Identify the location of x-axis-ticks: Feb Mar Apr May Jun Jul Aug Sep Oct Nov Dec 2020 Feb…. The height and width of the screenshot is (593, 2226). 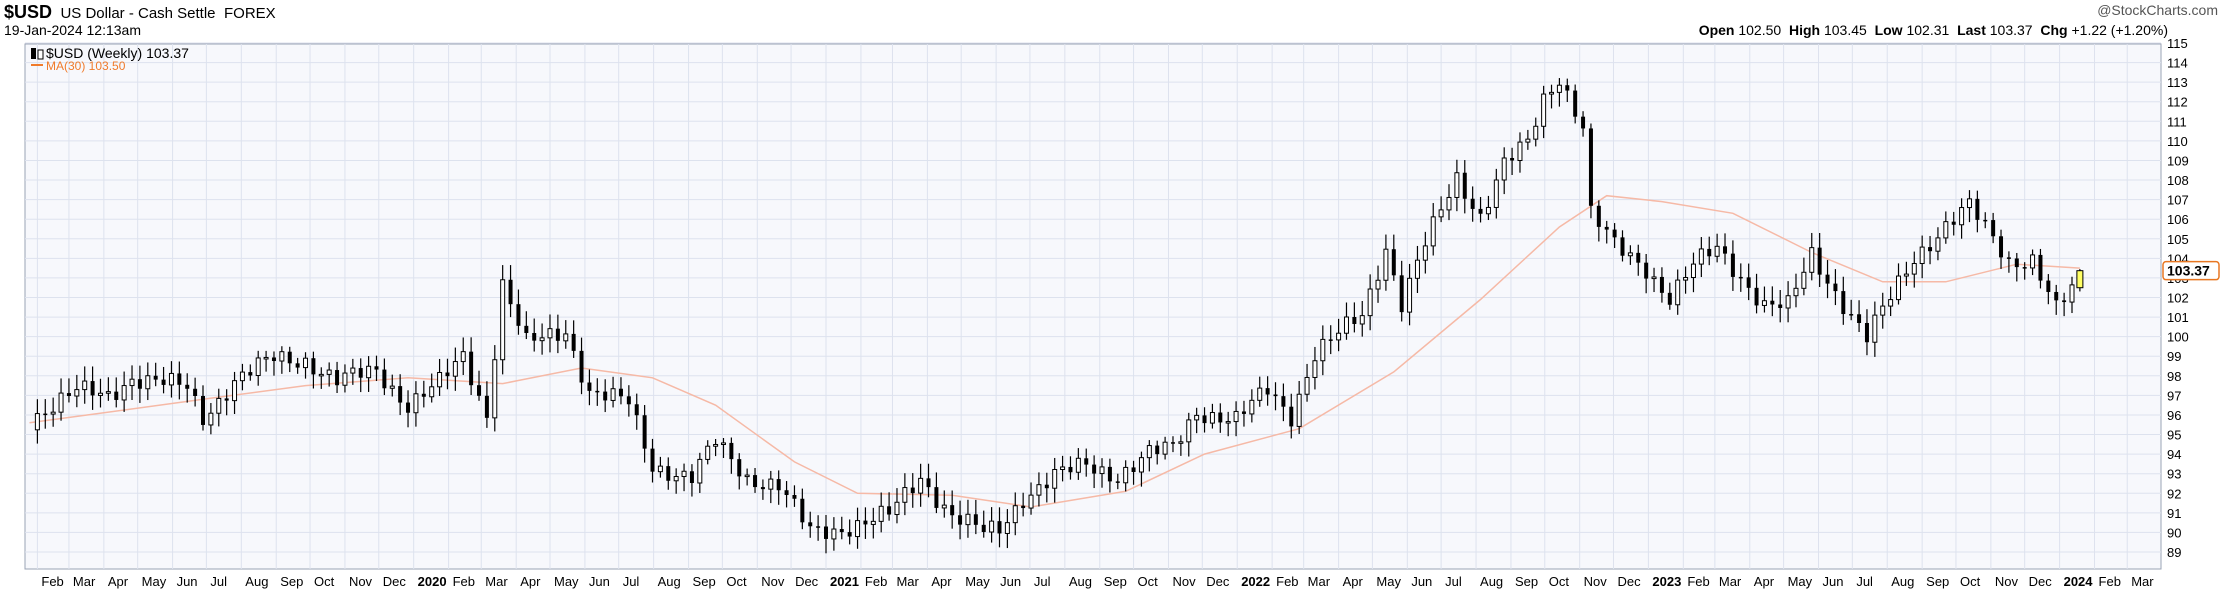
(1097, 581).